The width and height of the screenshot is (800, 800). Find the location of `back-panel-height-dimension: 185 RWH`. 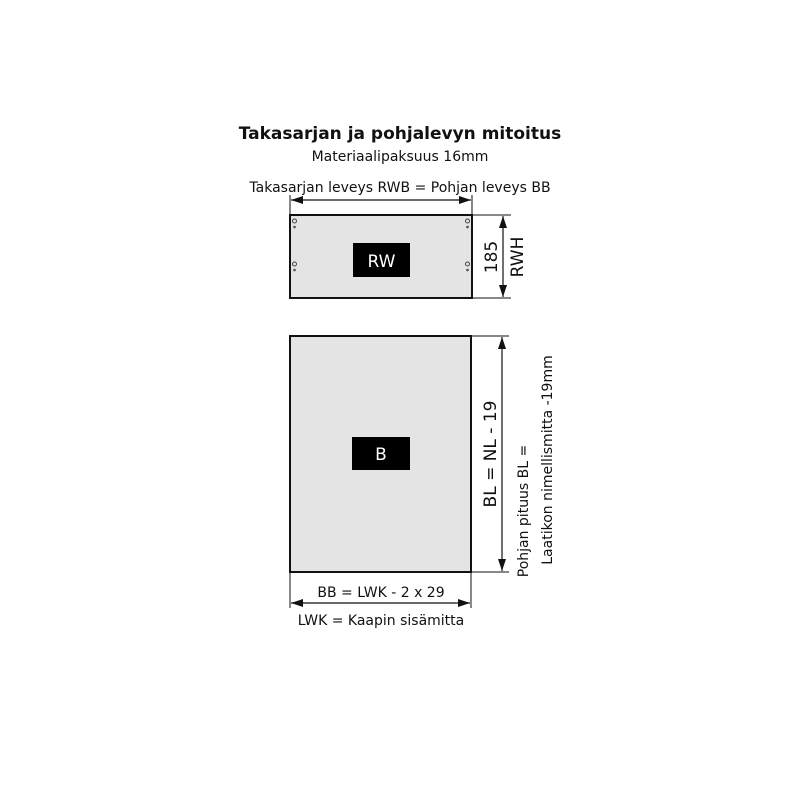

back-panel-height-dimension: 185 RWH is located at coordinates (500, 256).